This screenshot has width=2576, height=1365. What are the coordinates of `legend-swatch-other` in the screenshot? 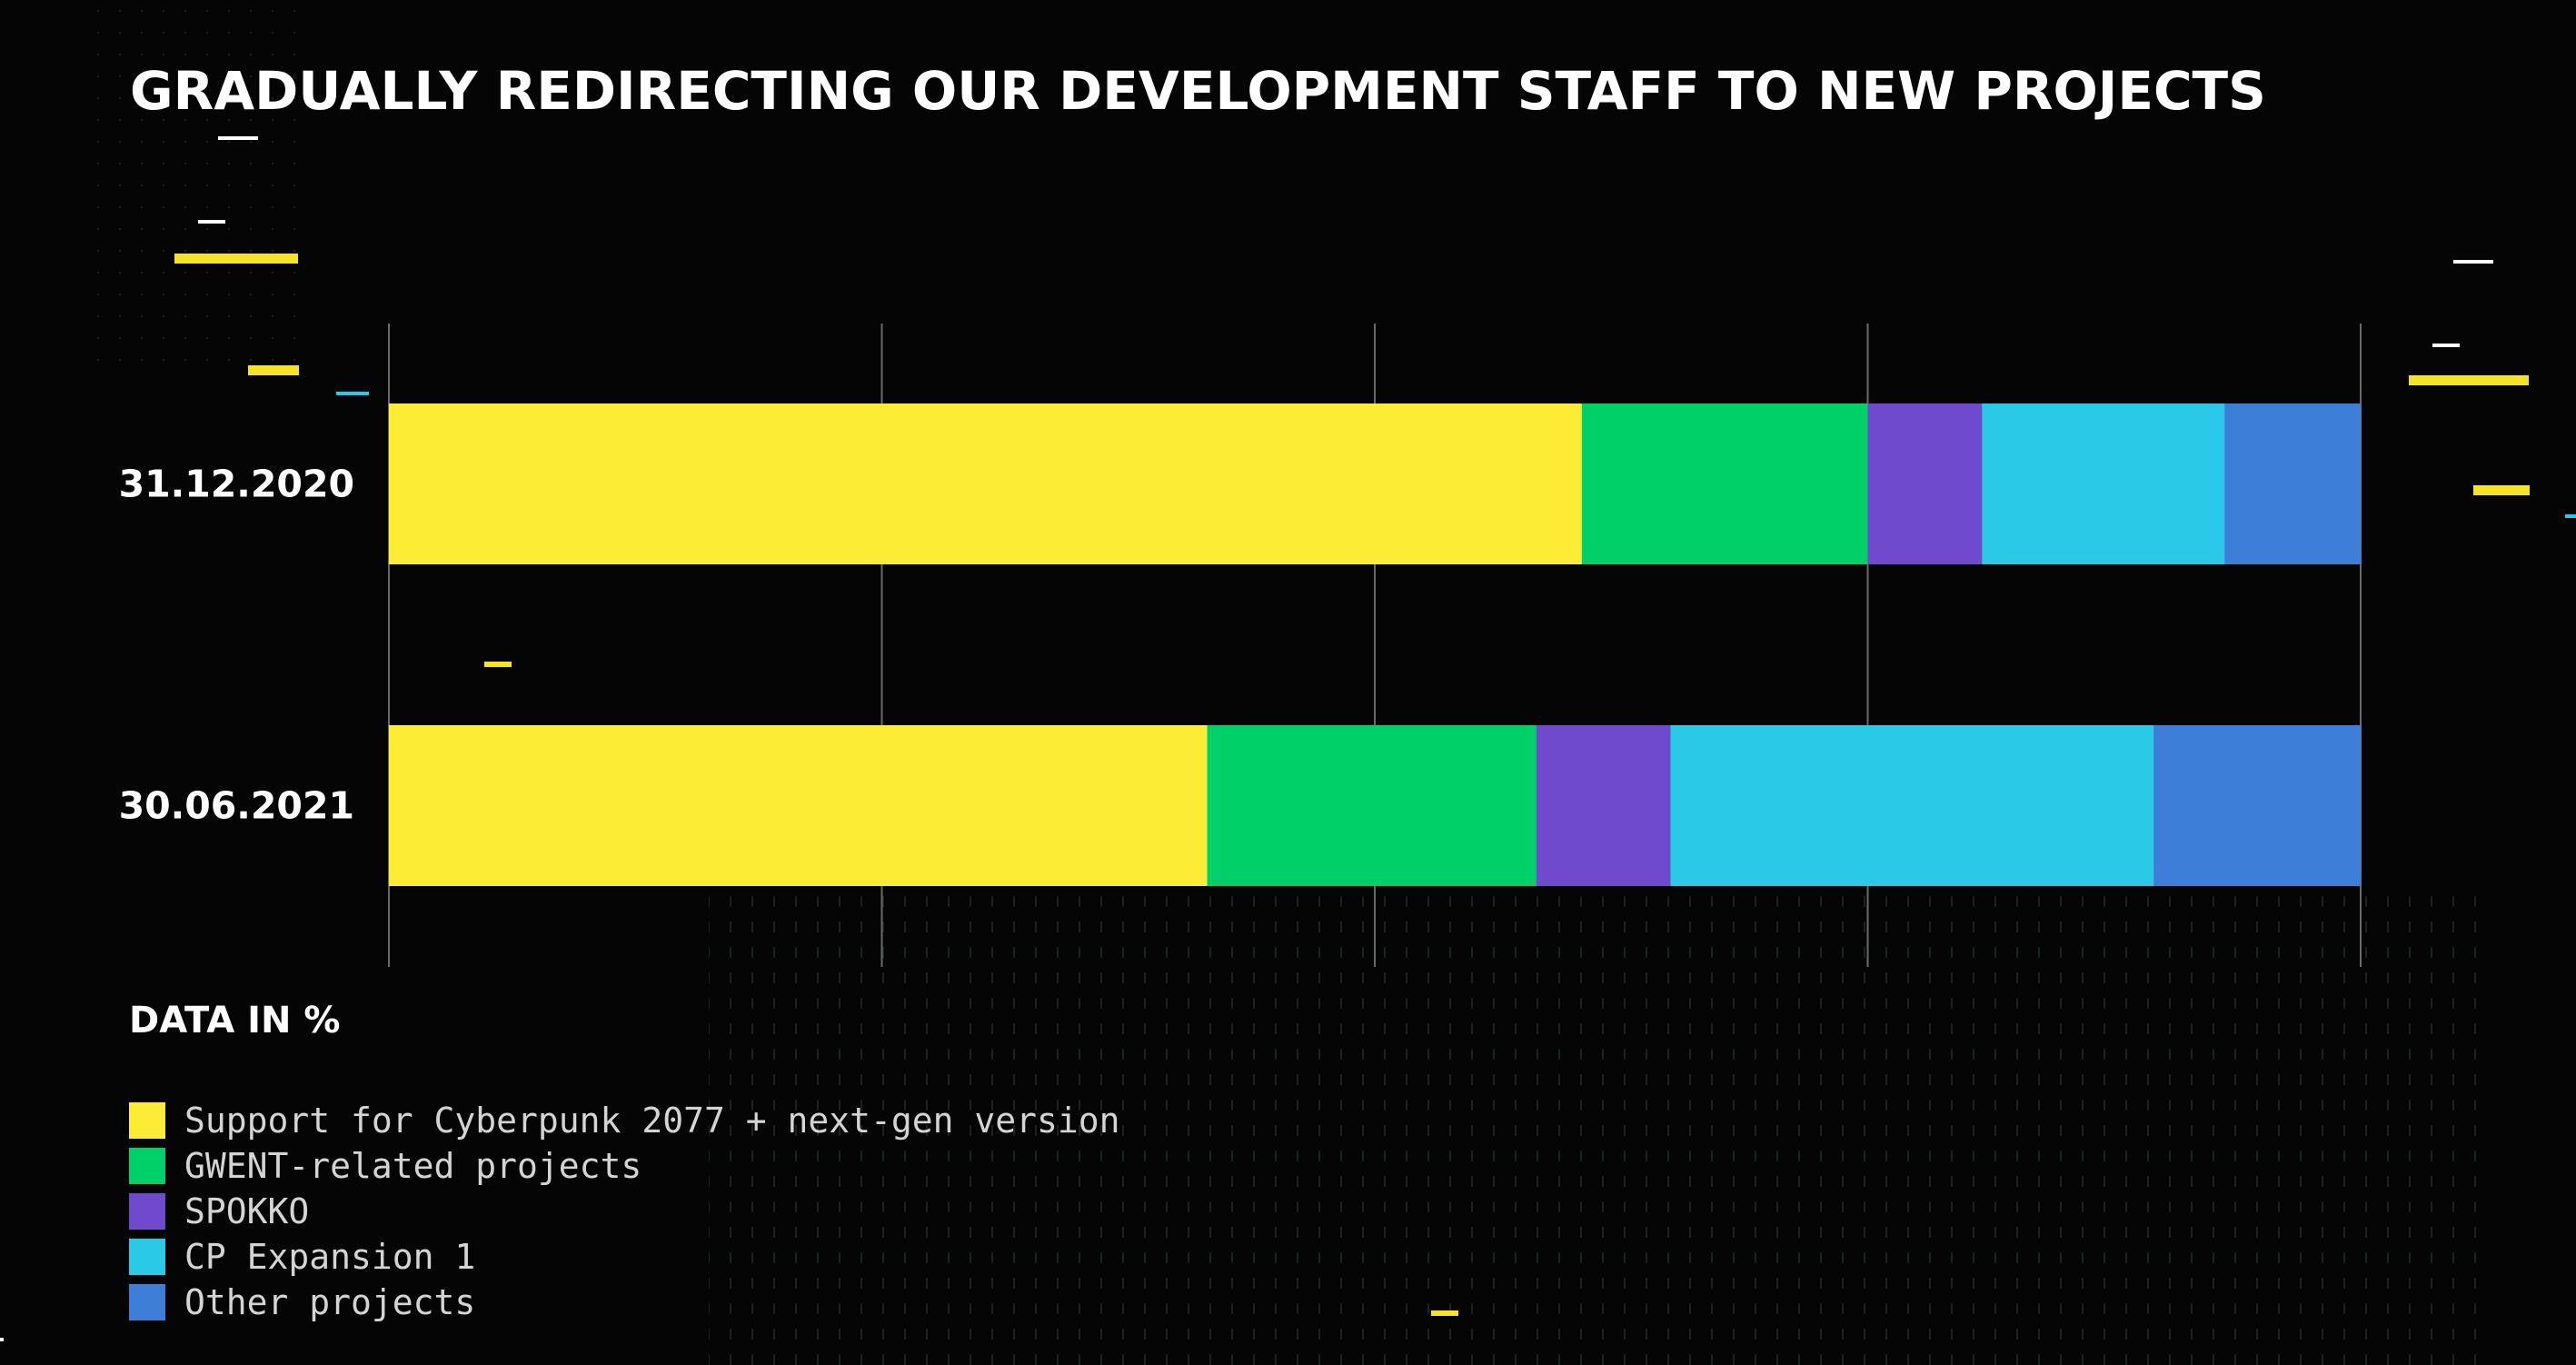 It's located at (147, 1302).